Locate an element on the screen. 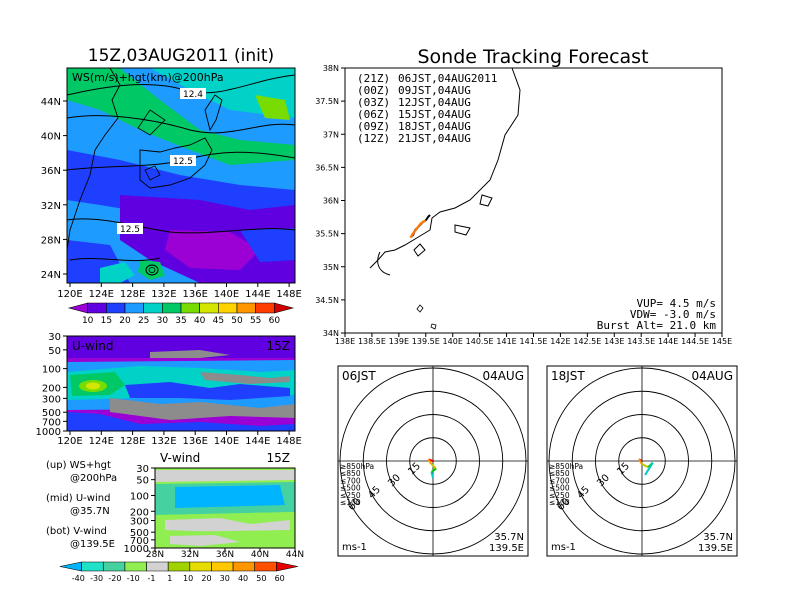 Image resolution: width=792 pixels, height=612 pixels. ws-y-tick: 32N is located at coordinates (51, 206).